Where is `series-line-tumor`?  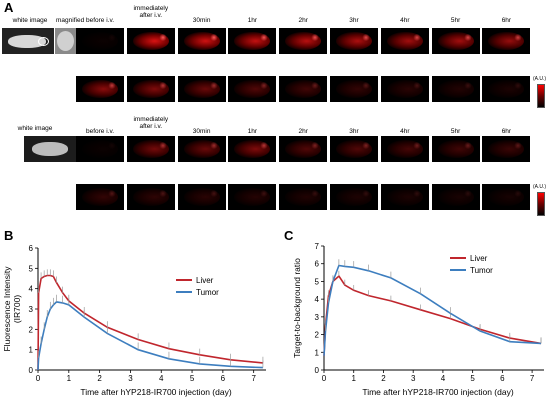
series-line-tumor is located at coordinates (432, 310).